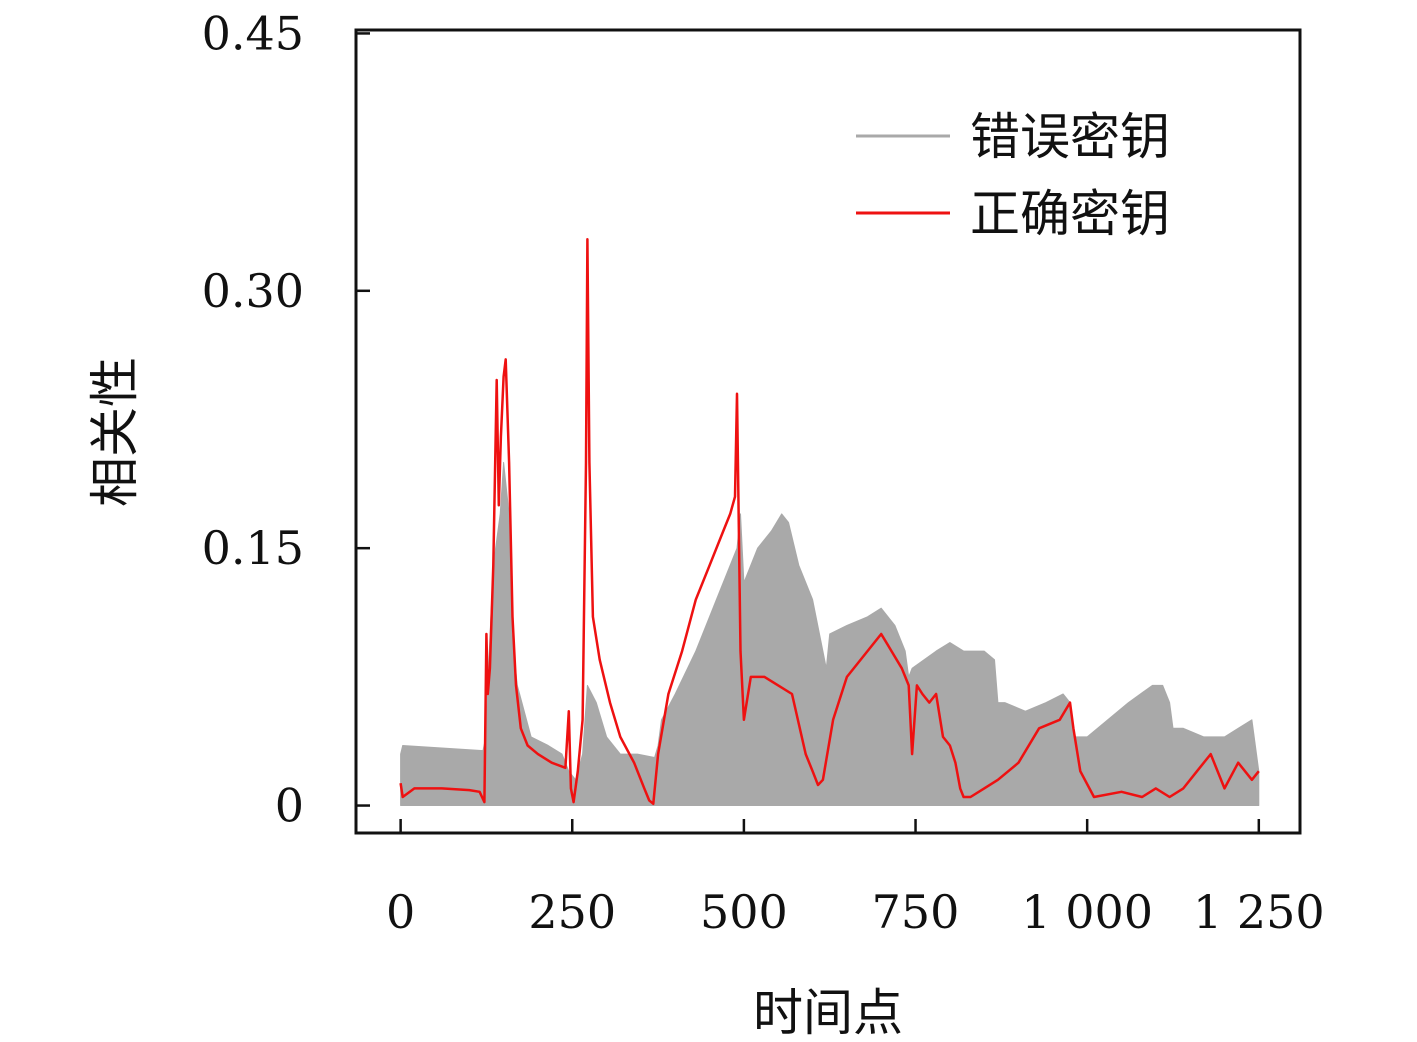  What do you see at coordinates (1087, 912) in the screenshot?
I see `x-tick-label: 1 000` at bounding box center [1087, 912].